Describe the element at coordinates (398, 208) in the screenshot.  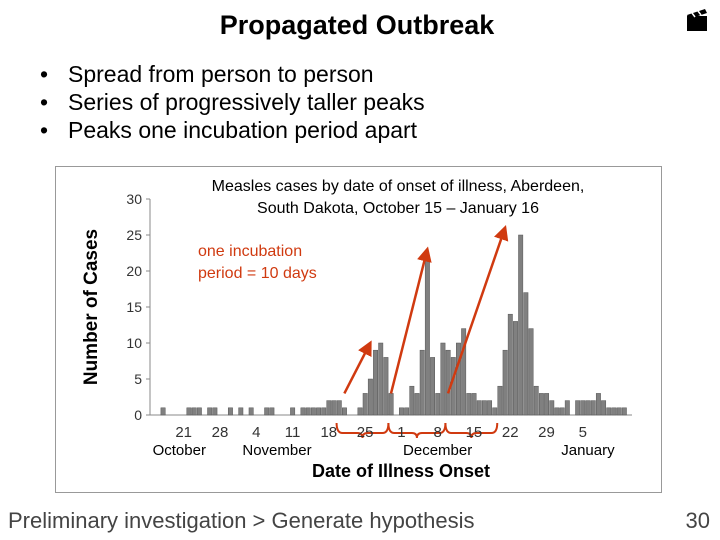
I see `chart-title: South Dakota, October 15 – January 16` at that location.